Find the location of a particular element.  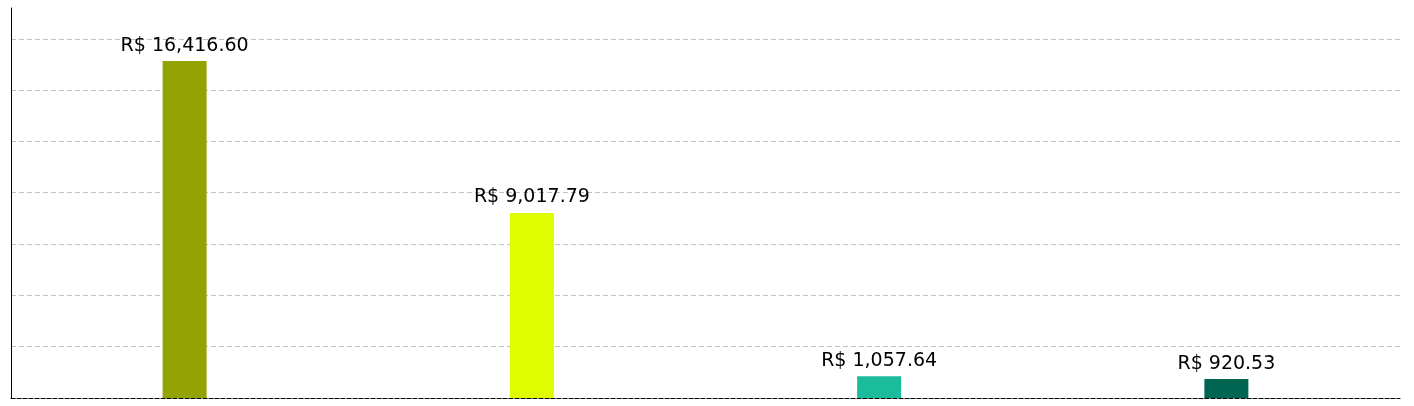

data-label: R$ 920.53 is located at coordinates (1226, 361).